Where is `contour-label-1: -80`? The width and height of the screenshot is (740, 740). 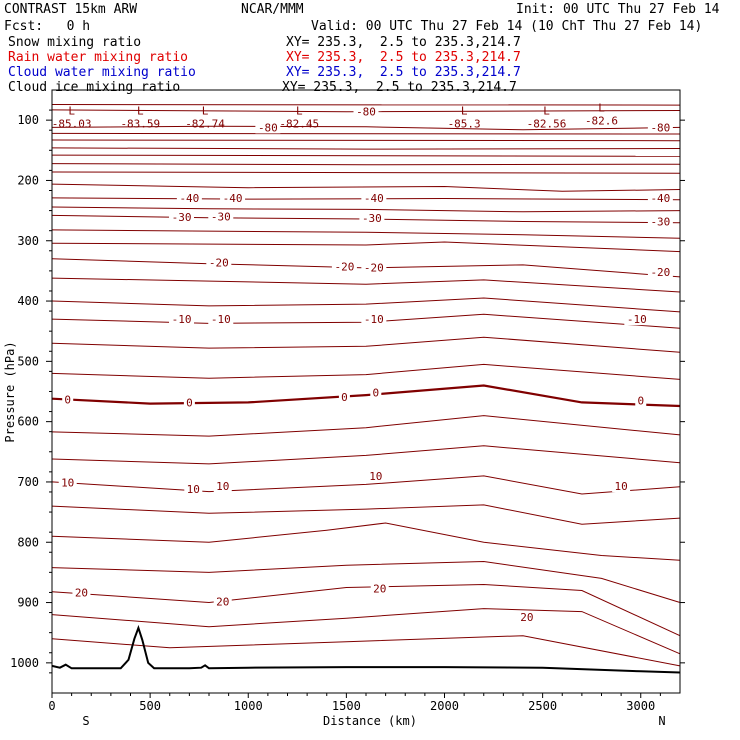 contour-label-1: -80 is located at coordinates (366, 112).